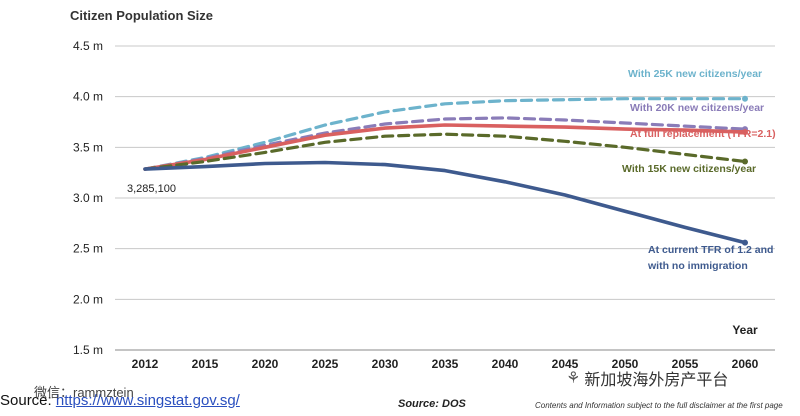 The width and height of the screenshot is (800, 416). Describe the element at coordinates (385, 364) in the screenshot. I see `x-tick-label: 2030` at that location.